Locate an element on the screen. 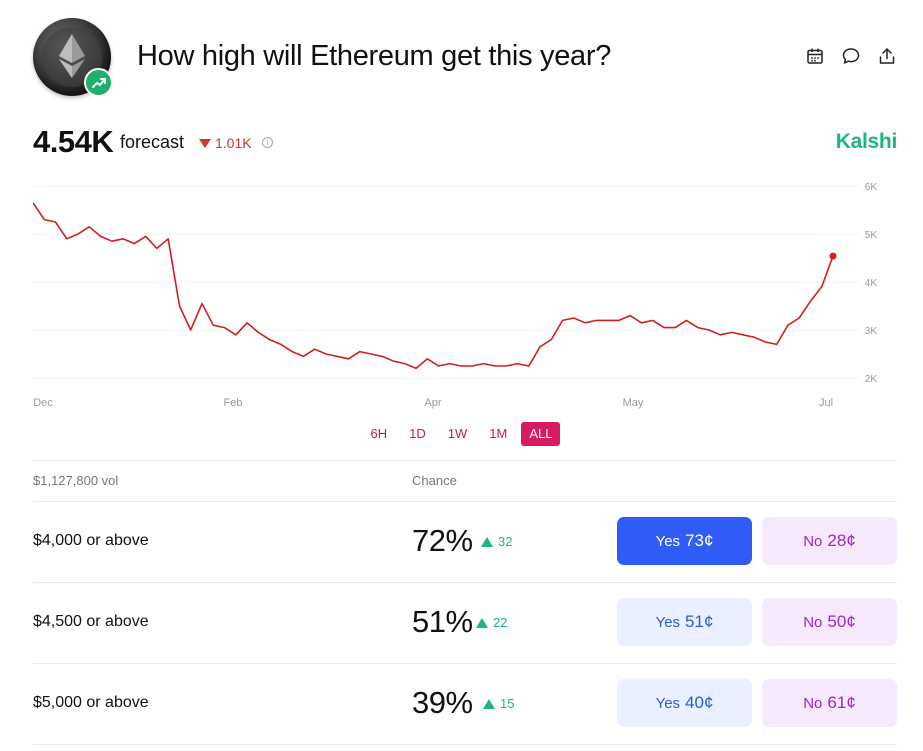  x-tick-label: Feb is located at coordinates (233, 403).